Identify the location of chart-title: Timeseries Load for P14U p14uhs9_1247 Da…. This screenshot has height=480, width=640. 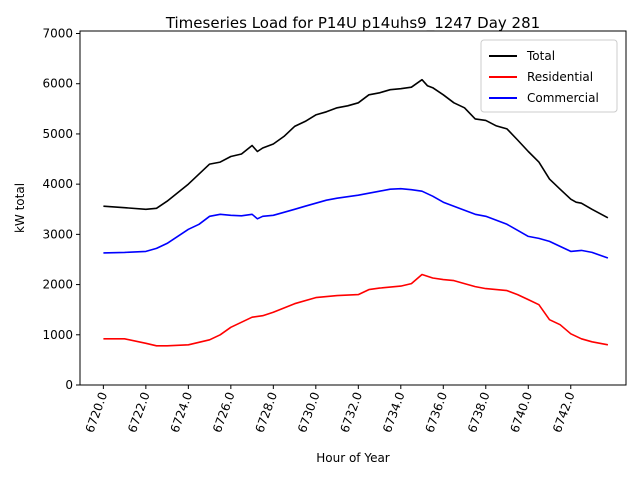
(352, 23).